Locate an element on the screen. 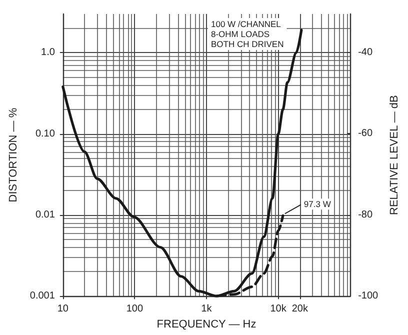 The image size is (408, 335). y-tick-label: 0.10 is located at coordinates (45, 134).